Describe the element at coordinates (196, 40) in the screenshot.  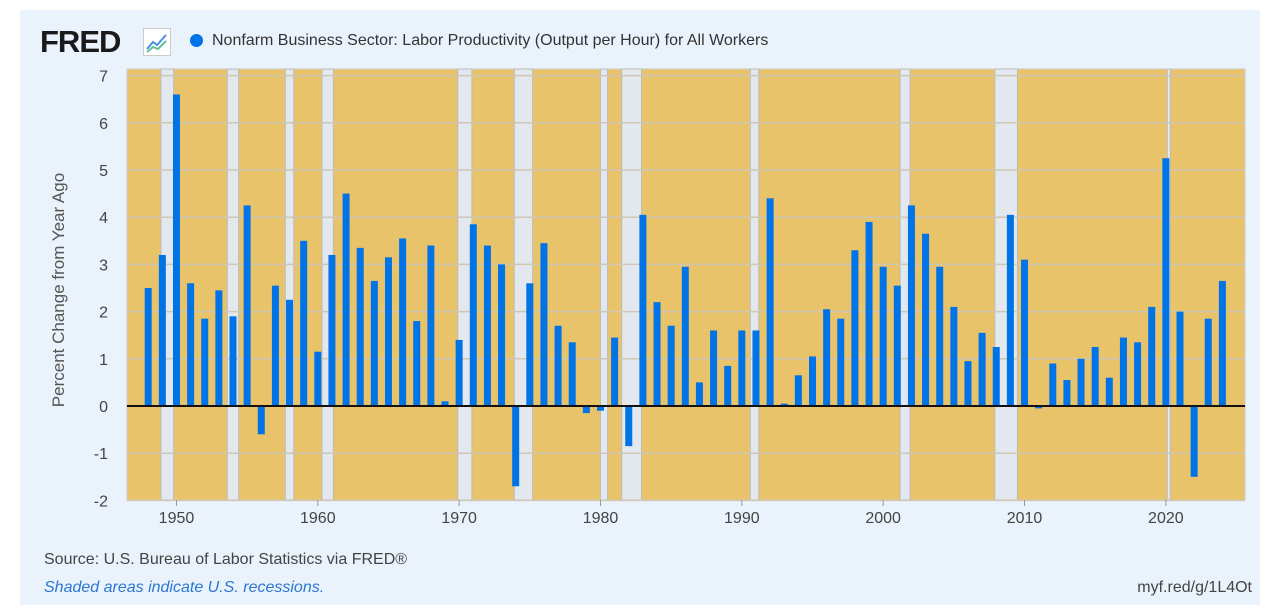
I see `legend-marker` at that location.